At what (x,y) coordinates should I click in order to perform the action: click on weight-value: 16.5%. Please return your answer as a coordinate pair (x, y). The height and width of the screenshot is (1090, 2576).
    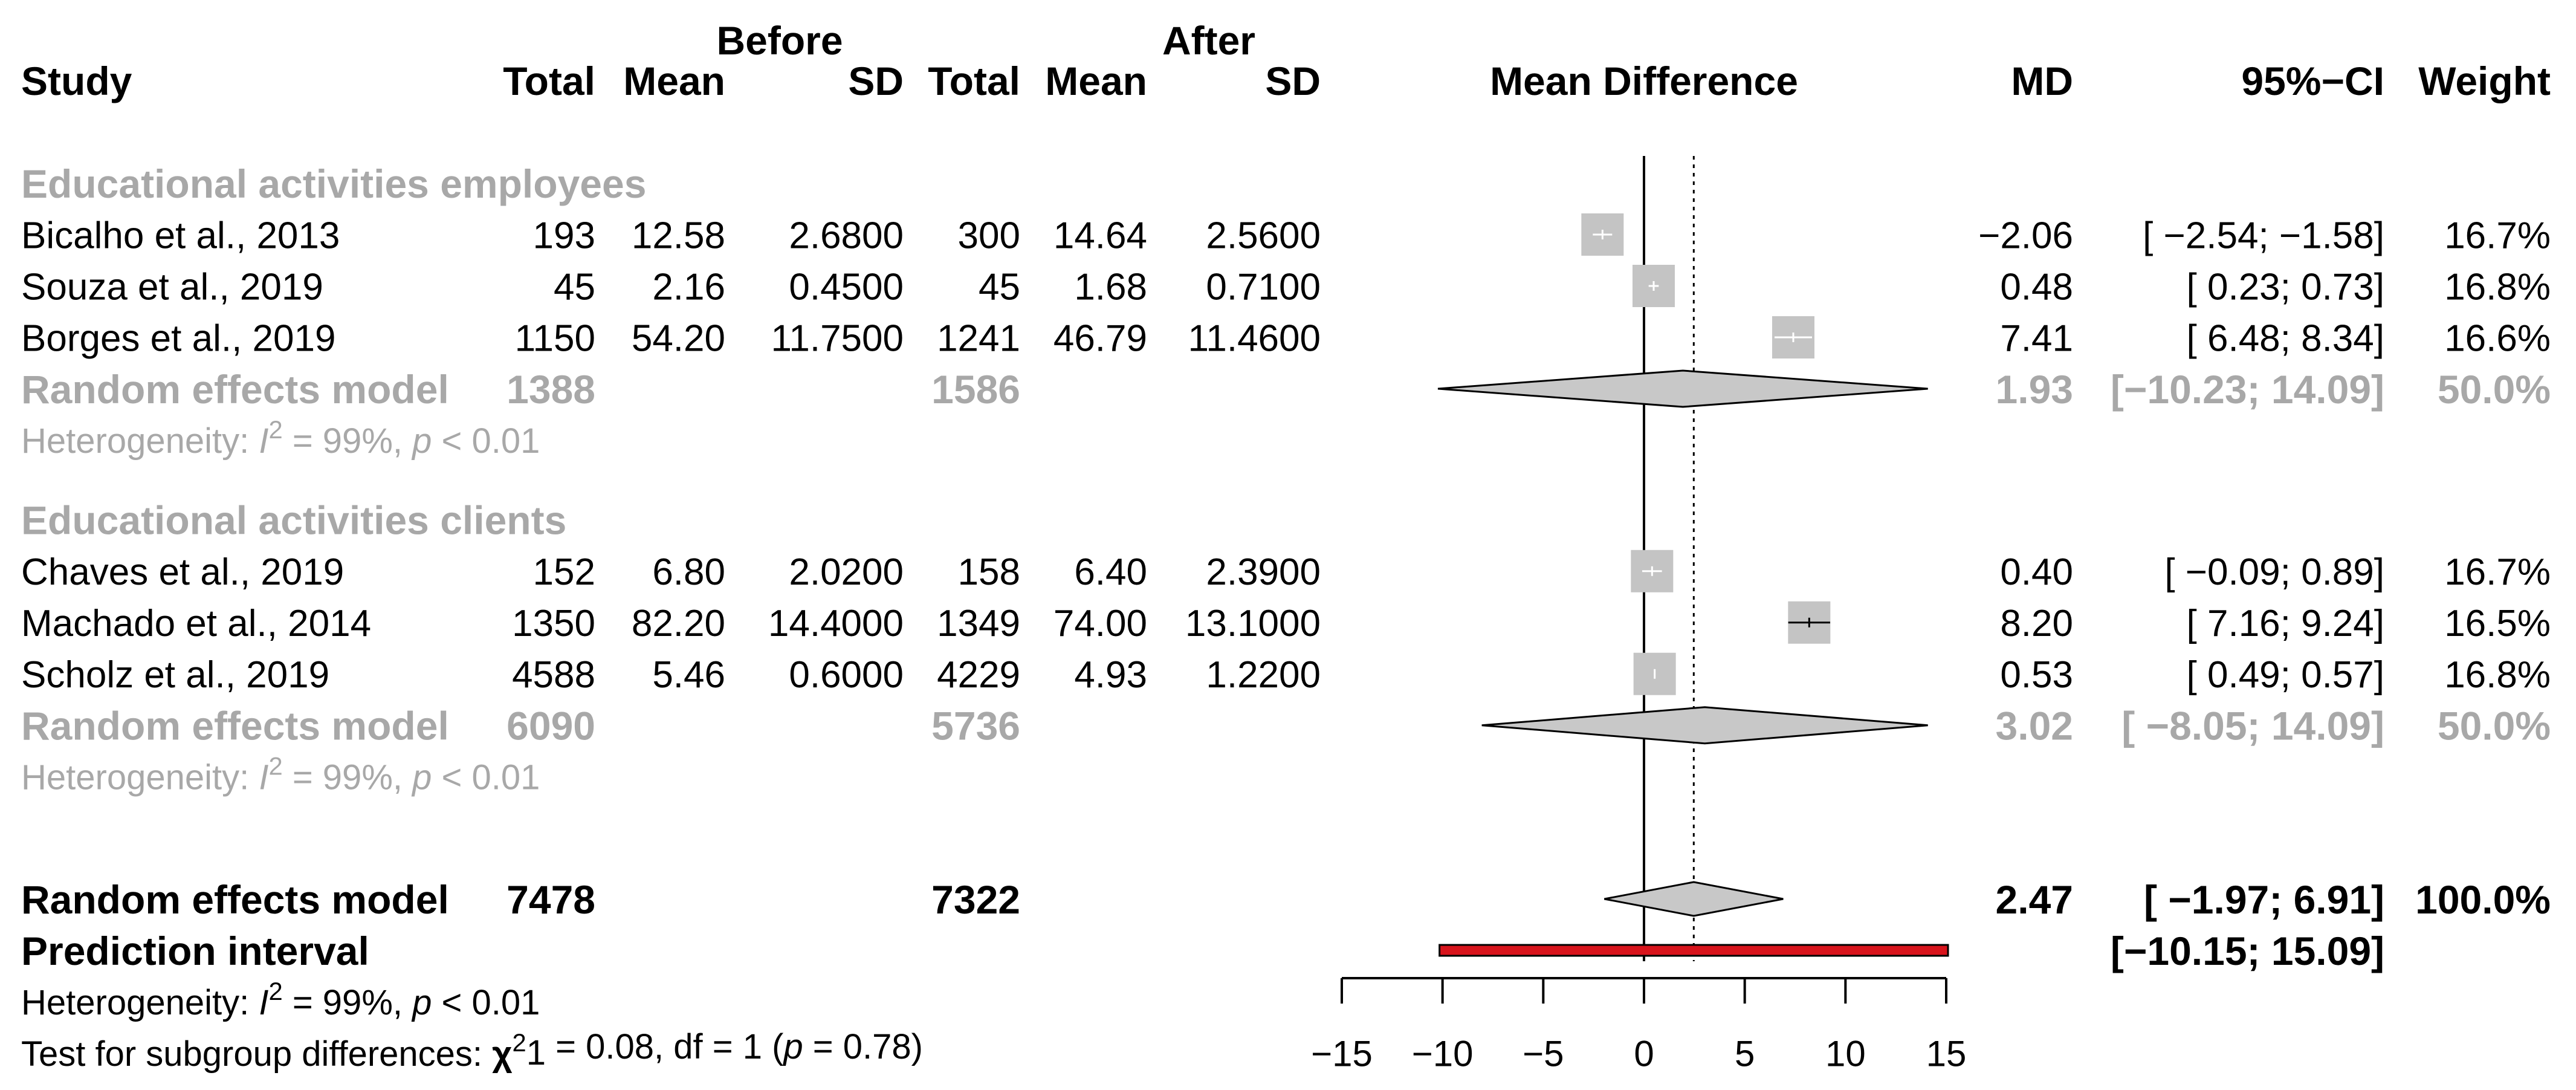
    Looking at the image, I should click on (2497, 623).